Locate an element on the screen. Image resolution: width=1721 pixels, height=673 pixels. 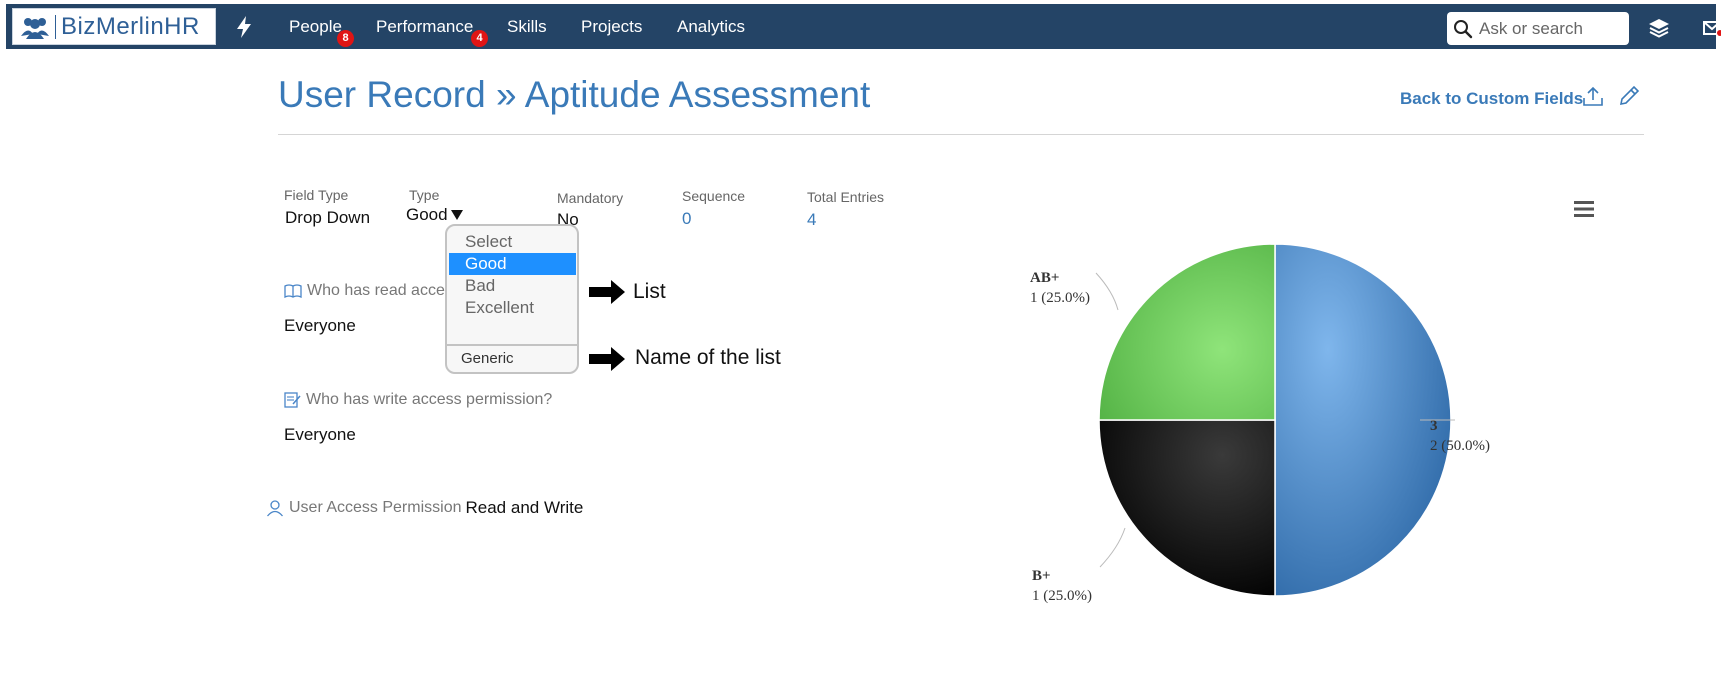
nav-skills: Skills is located at coordinates (527, 26).